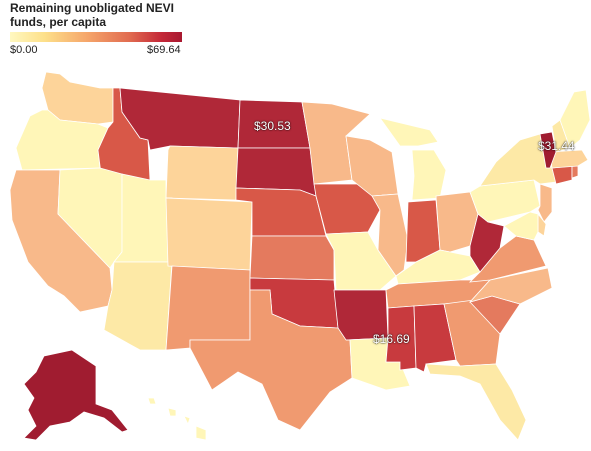 Image resolution: width=591 pixels, height=451 pixels. I want to click on state-RI, so click(575, 172).